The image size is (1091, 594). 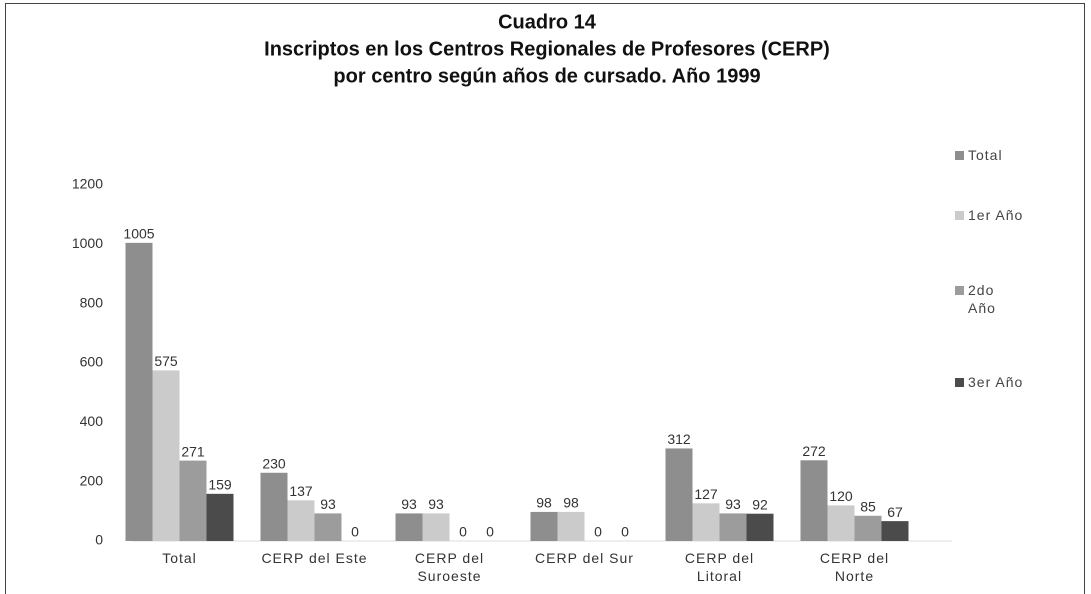 I want to click on y-tick-label: 0, so click(x=99, y=540).